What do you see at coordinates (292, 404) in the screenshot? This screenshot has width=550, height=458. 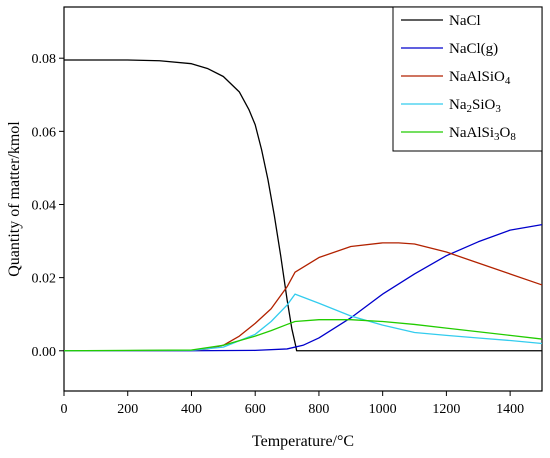 I see `x-axis-ticks: 0 200 400 600 800 1000 1200 1400` at bounding box center [292, 404].